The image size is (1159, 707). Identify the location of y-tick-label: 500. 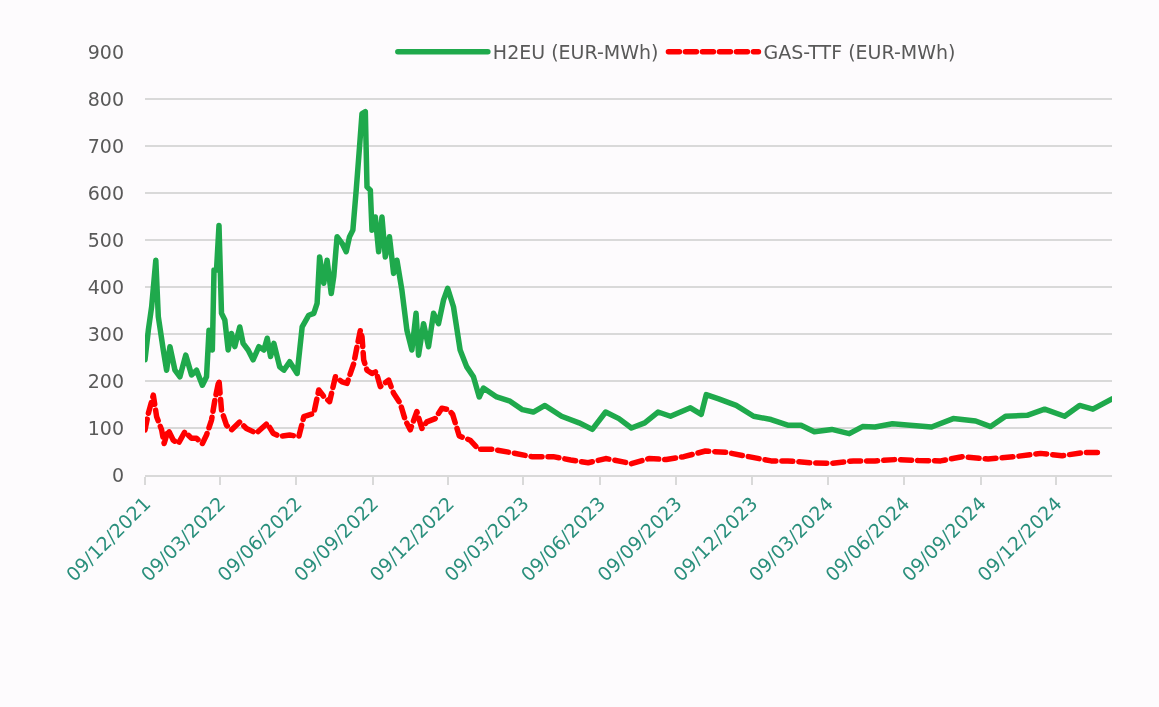
(105, 239).